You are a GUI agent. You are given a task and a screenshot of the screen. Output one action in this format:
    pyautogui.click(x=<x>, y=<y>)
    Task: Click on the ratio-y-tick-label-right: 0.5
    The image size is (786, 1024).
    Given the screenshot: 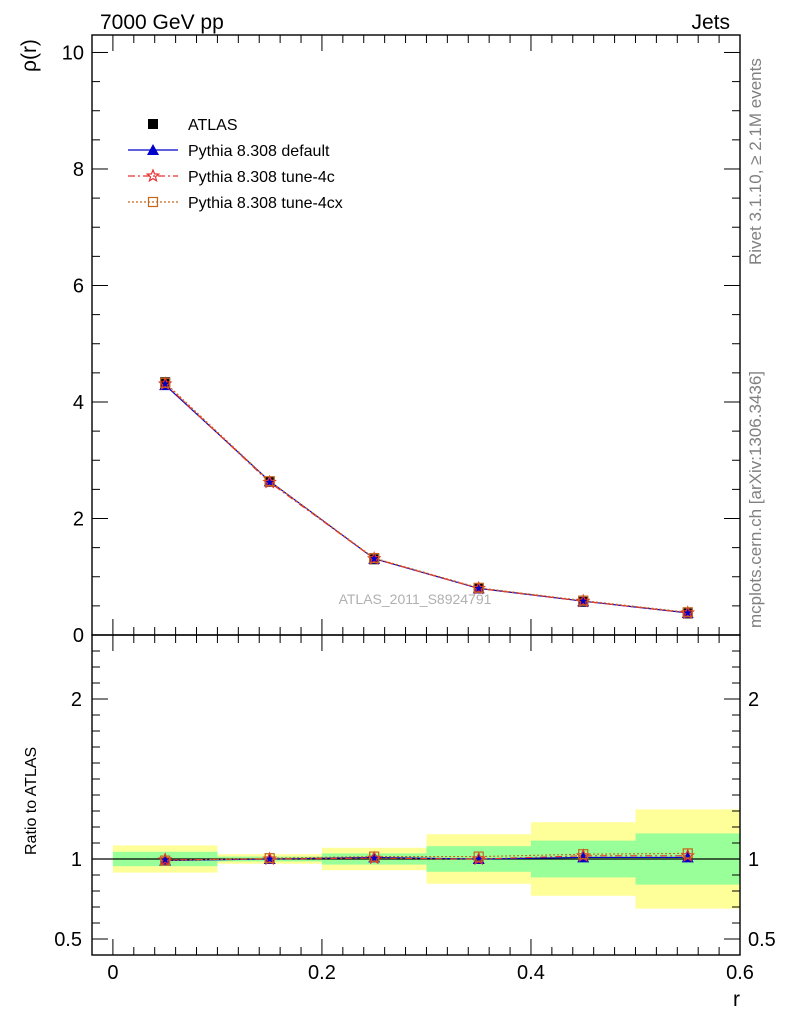 What is the action you would take?
    pyautogui.click(x=762, y=940)
    